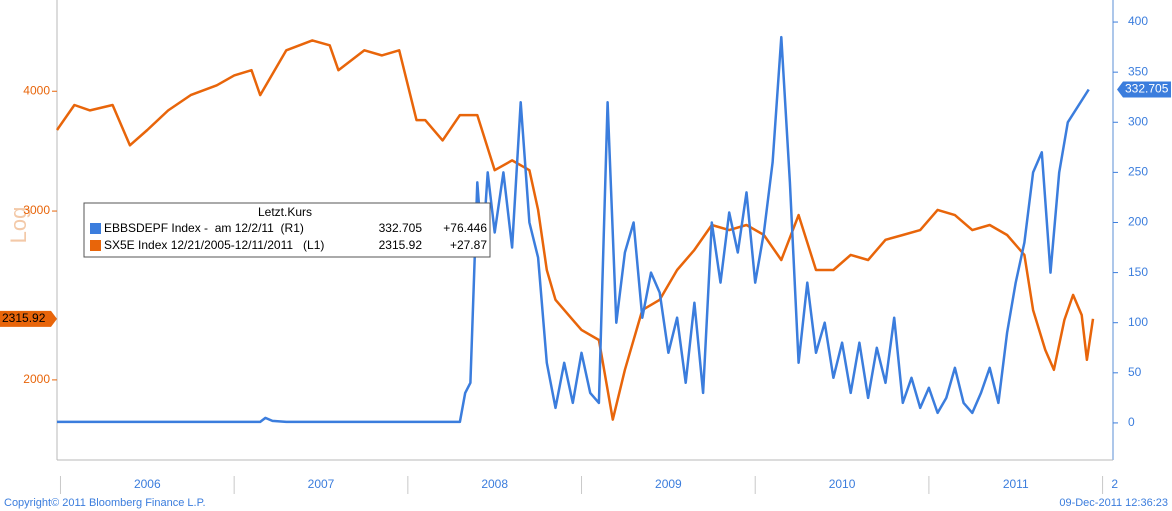 This screenshot has height=511, width=1172. I want to click on timestamp: 09-Dec-2011 12:36:23, so click(1113, 503).